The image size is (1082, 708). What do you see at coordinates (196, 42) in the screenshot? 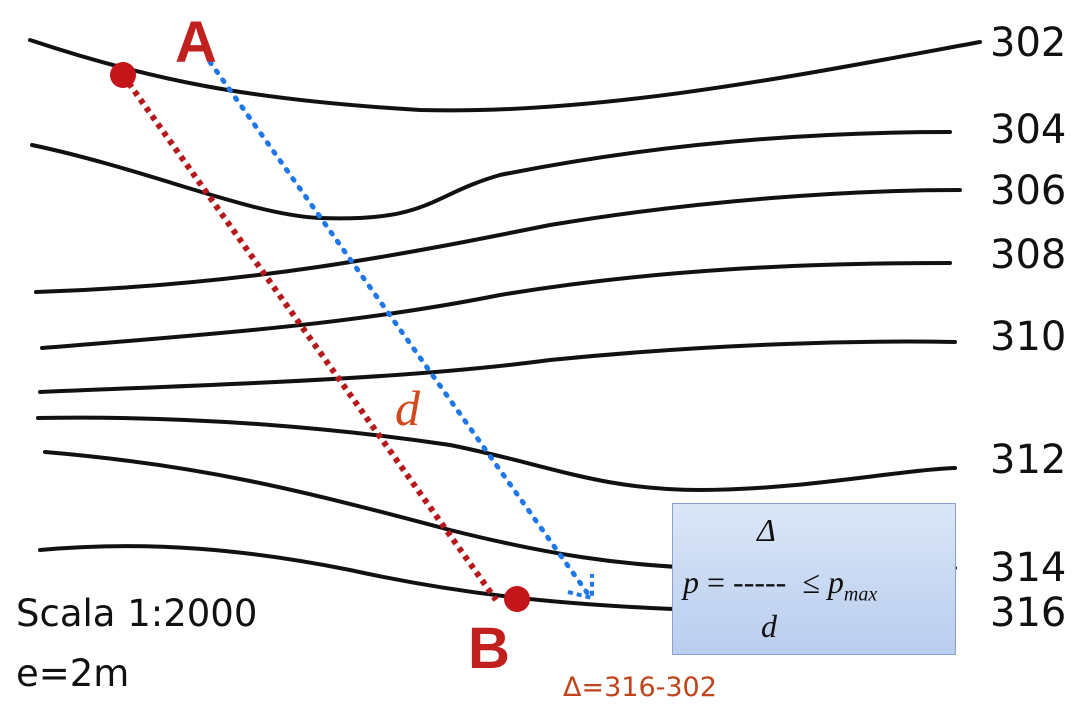
I see `point-a-label: A` at bounding box center [196, 42].